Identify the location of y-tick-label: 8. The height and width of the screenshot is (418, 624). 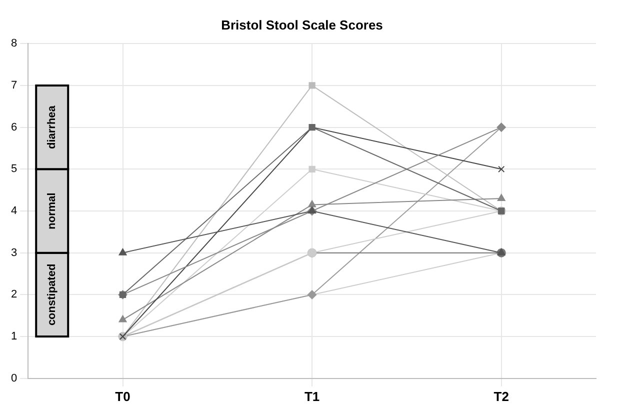
(14, 44).